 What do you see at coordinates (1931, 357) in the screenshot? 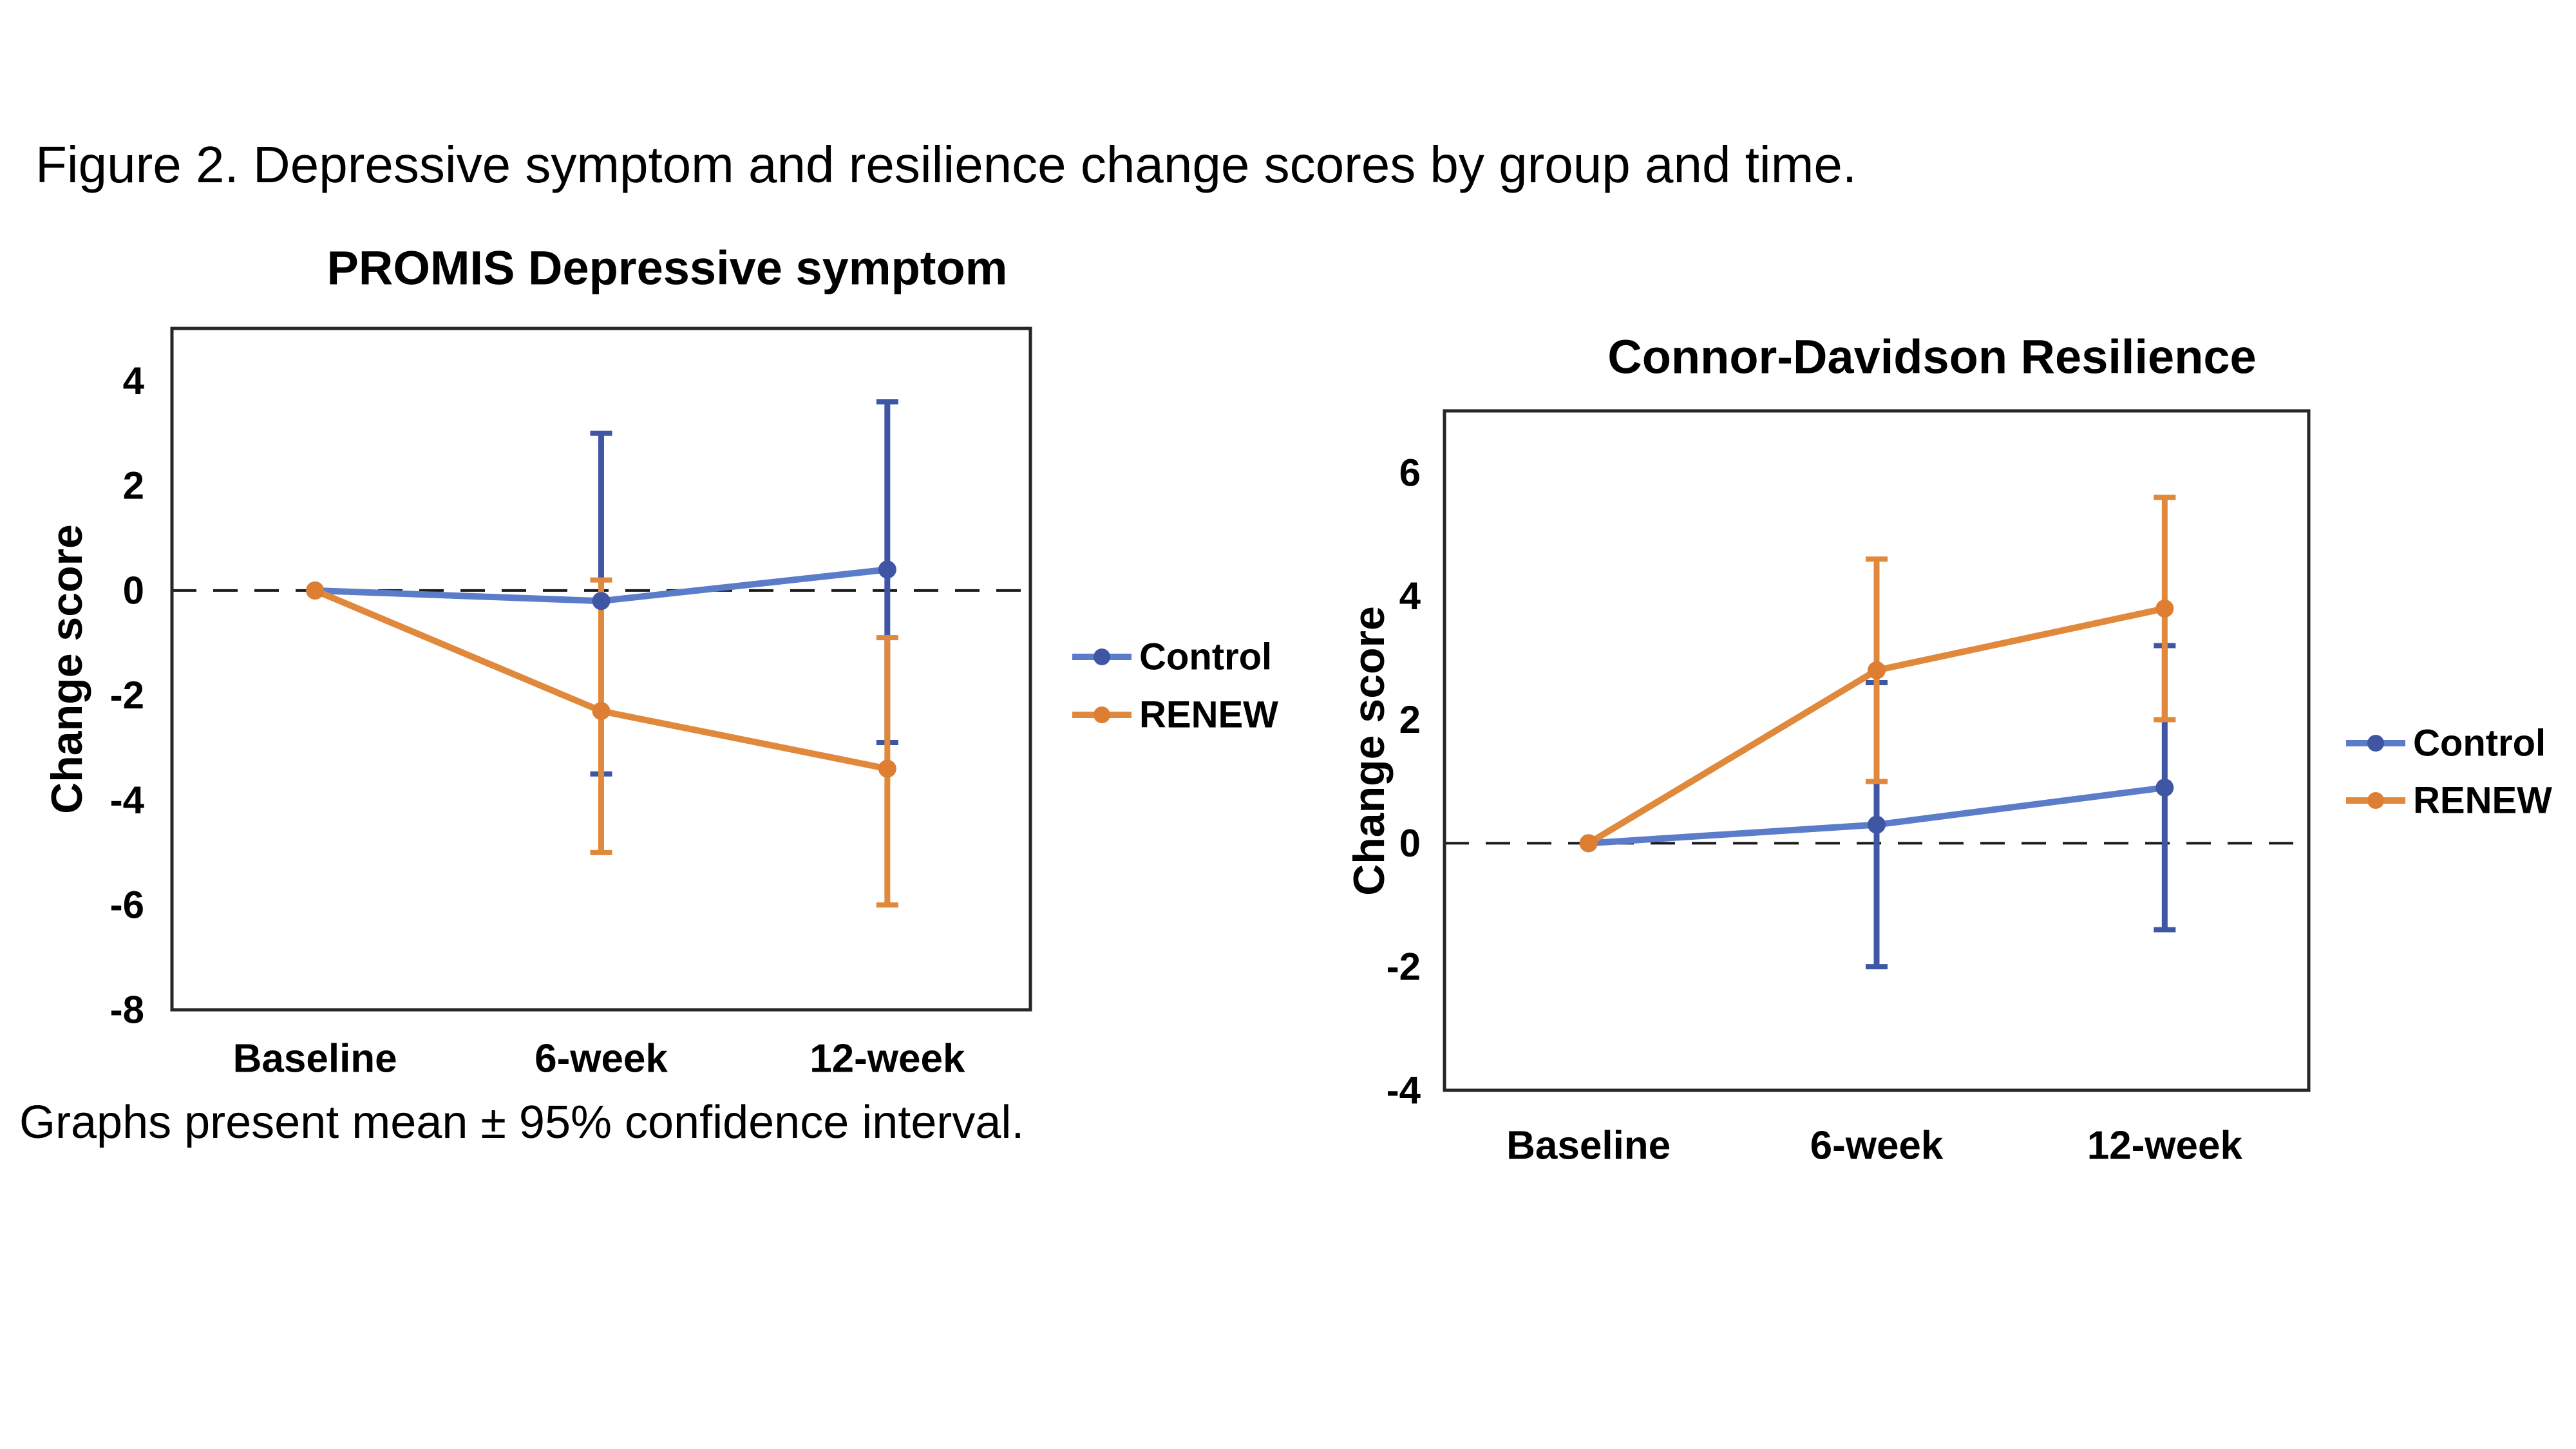
I see `resilience-chart-title: Connor-Davidson Resilience` at bounding box center [1931, 357].